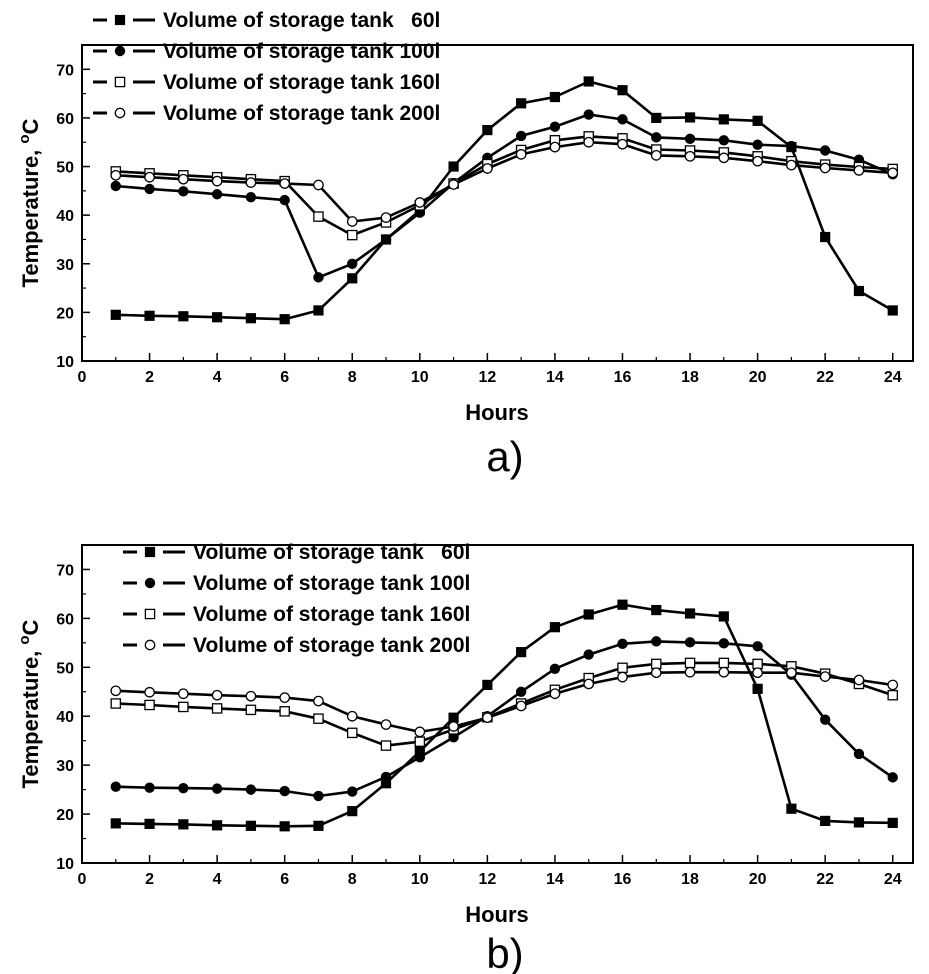 Image resolution: width=929 pixels, height=974 pixels. I want to click on x-tick-label: 8, so click(352, 879).